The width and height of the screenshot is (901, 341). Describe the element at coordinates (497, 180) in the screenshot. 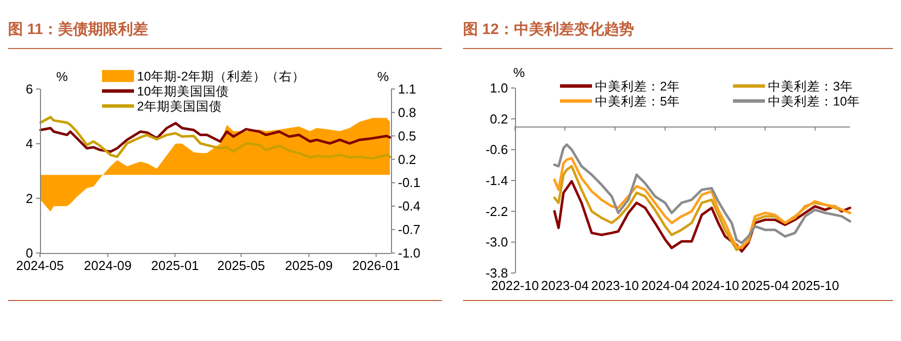

I see `y-tick-label: -1.4` at that location.